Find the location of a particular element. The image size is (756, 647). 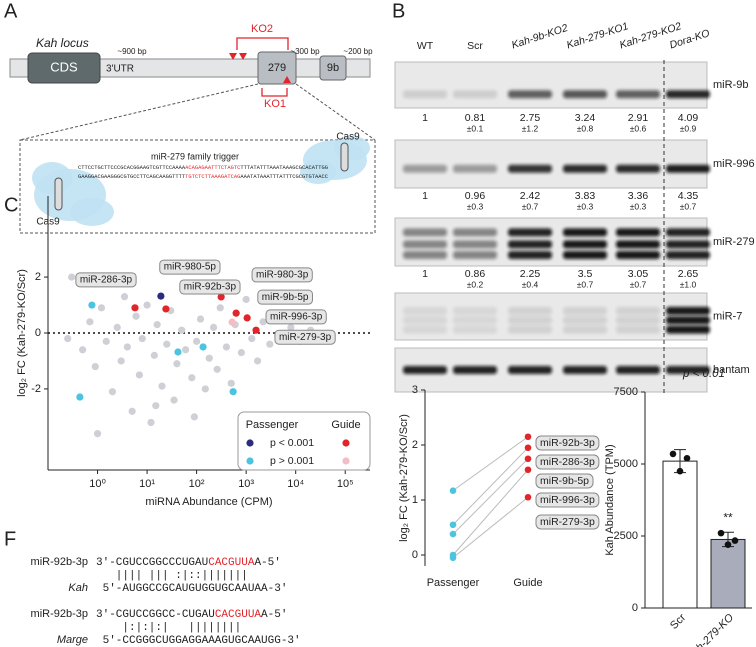

blot-label: miR-996 is located at coordinates (734, 164).